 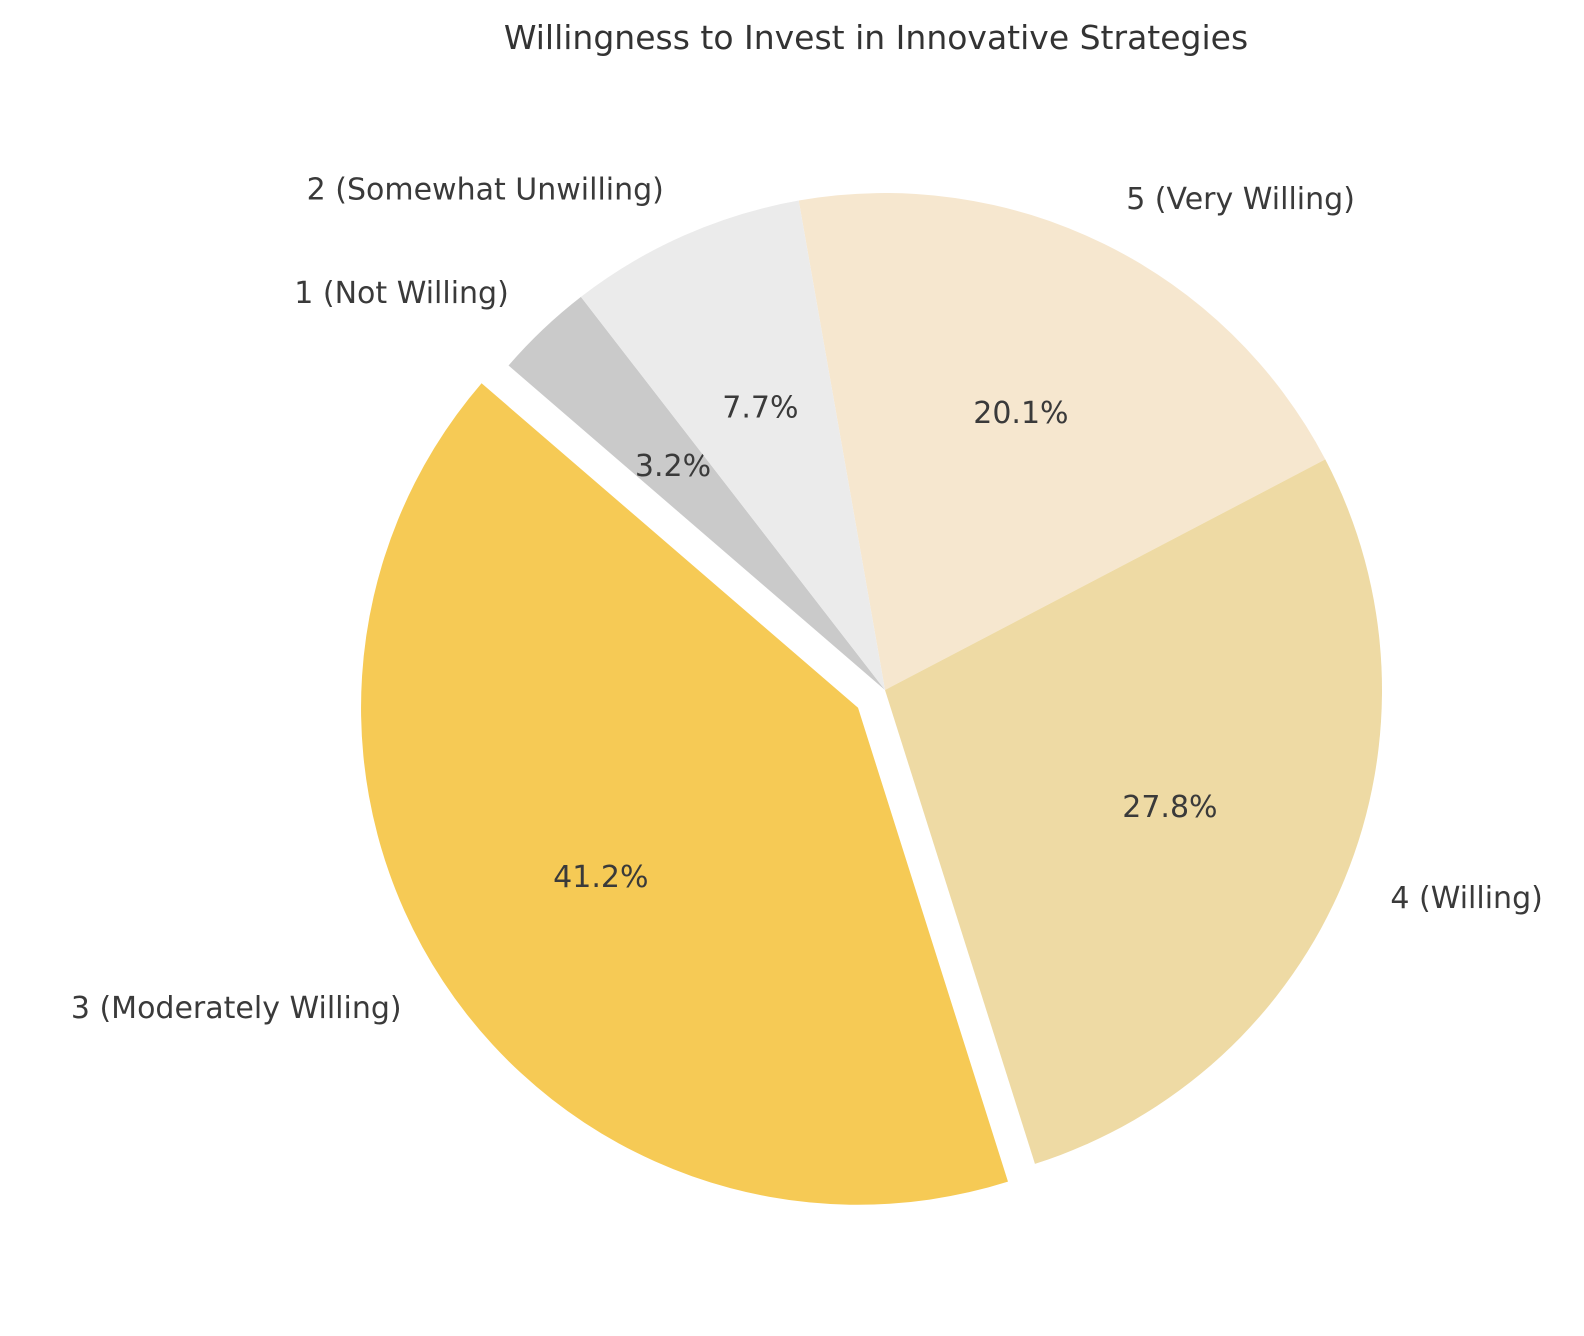 What do you see at coordinates (696, 493) in the screenshot?
I see `pie-slice-1-not-willing` at bounding box center [696, 493].